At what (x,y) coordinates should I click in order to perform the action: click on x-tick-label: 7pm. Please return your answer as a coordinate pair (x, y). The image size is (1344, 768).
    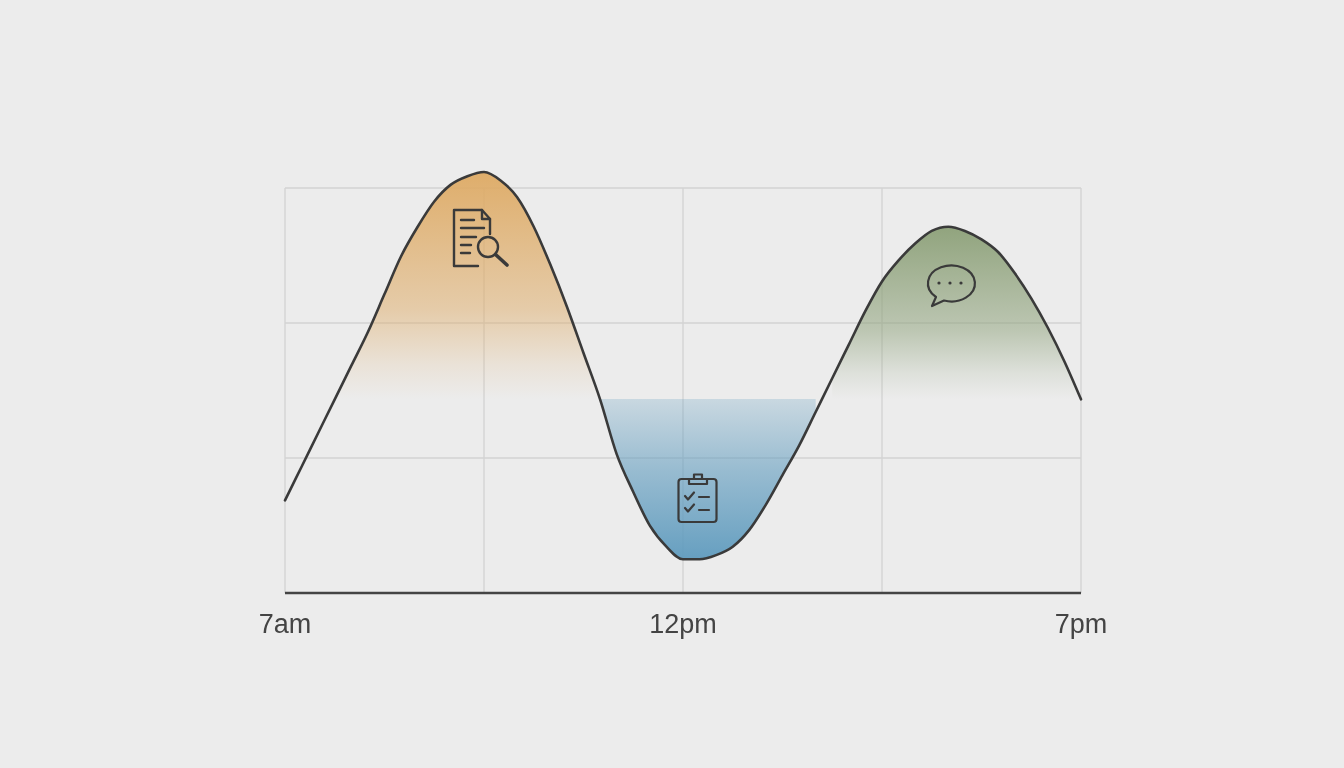
    Looking at the image, I should click on (1081, 624).